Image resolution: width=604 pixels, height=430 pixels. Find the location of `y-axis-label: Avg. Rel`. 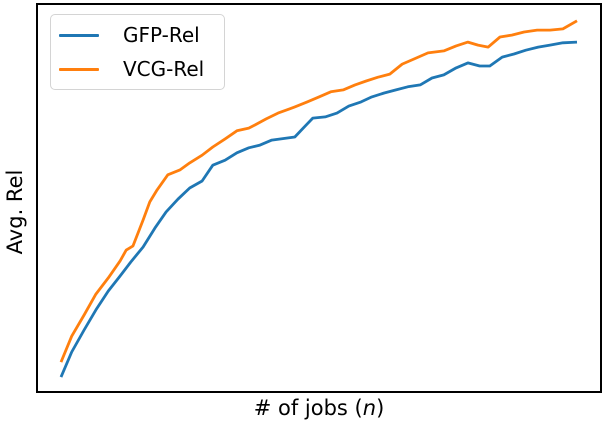

y-axis-label: Avg. Rel is located at coordinates (15, 212).